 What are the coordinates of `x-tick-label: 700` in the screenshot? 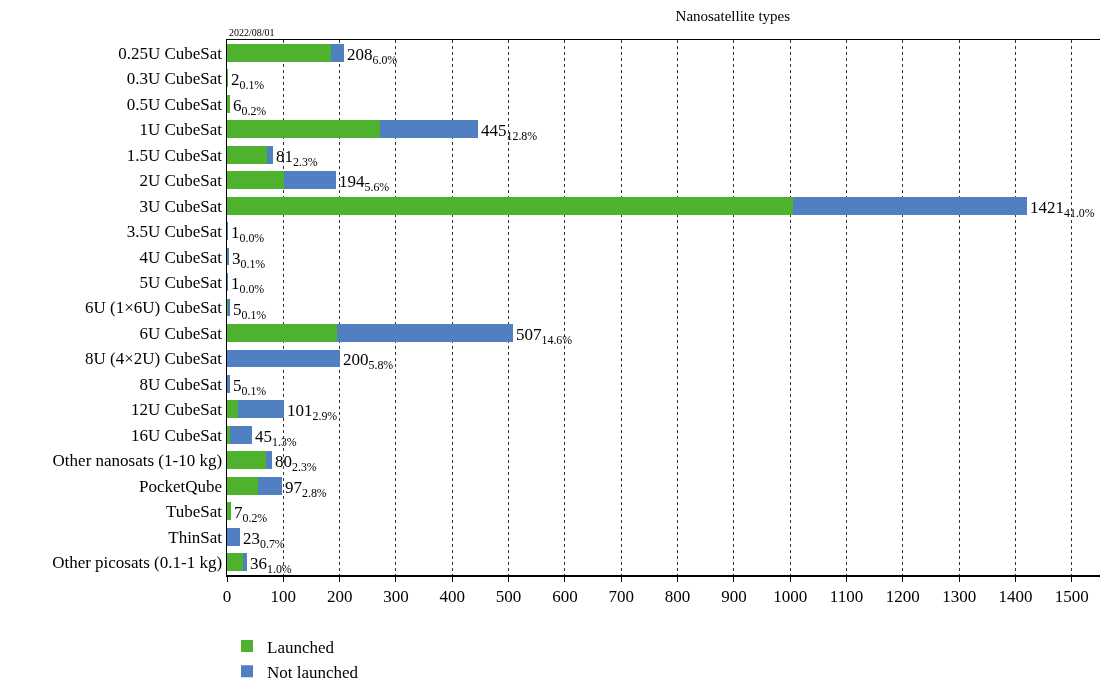 It's located at (621, 596).